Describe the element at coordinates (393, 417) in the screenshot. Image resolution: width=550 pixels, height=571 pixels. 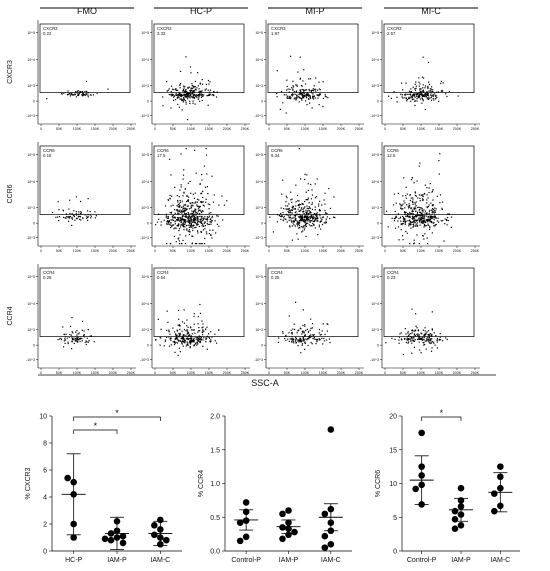
I see `y-tick-label: 20` at that location.